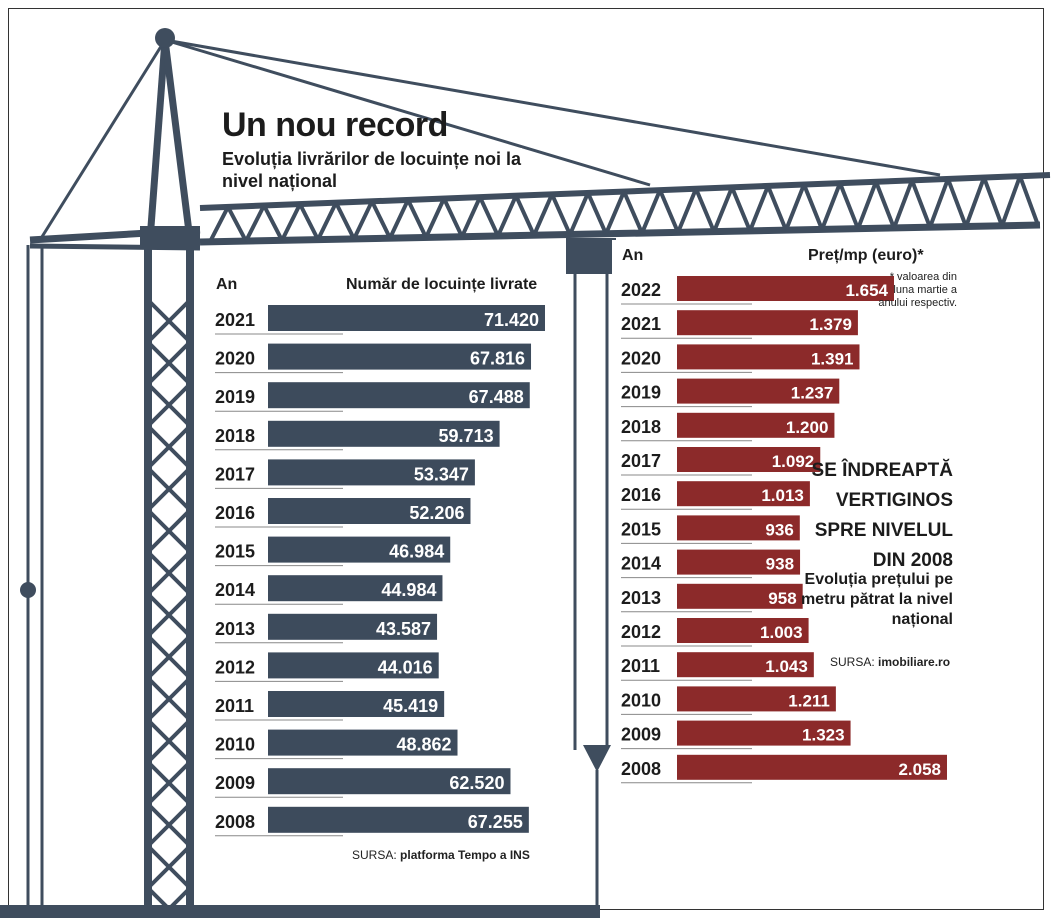 The width and height of the screenshot is (1054, 918). I want to click on bar-value-label: 62.520, so click(476, 783).